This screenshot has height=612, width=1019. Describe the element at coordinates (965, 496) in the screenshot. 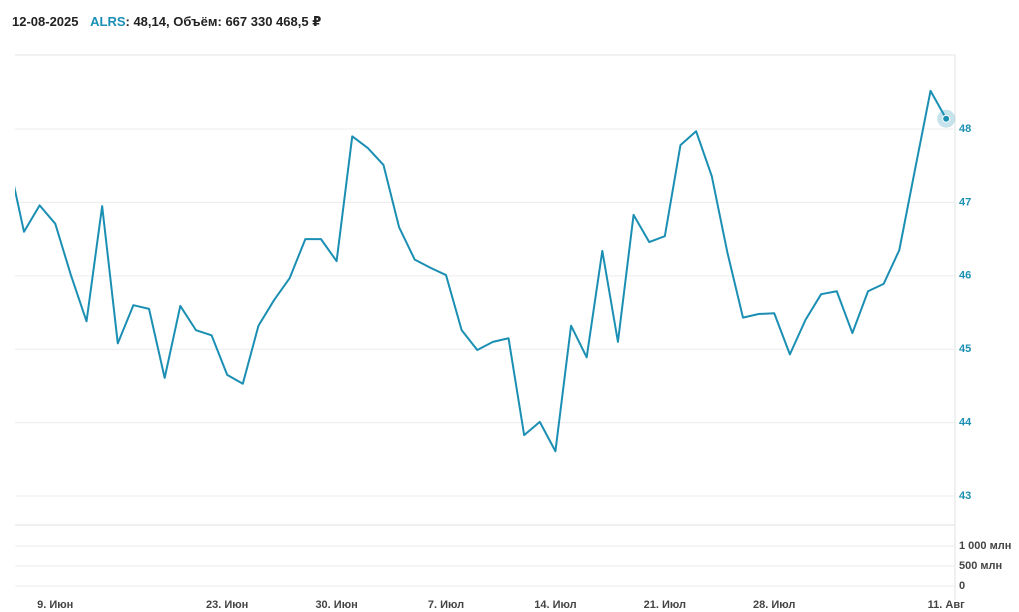

I see `y-tick-label: 43` at that location.